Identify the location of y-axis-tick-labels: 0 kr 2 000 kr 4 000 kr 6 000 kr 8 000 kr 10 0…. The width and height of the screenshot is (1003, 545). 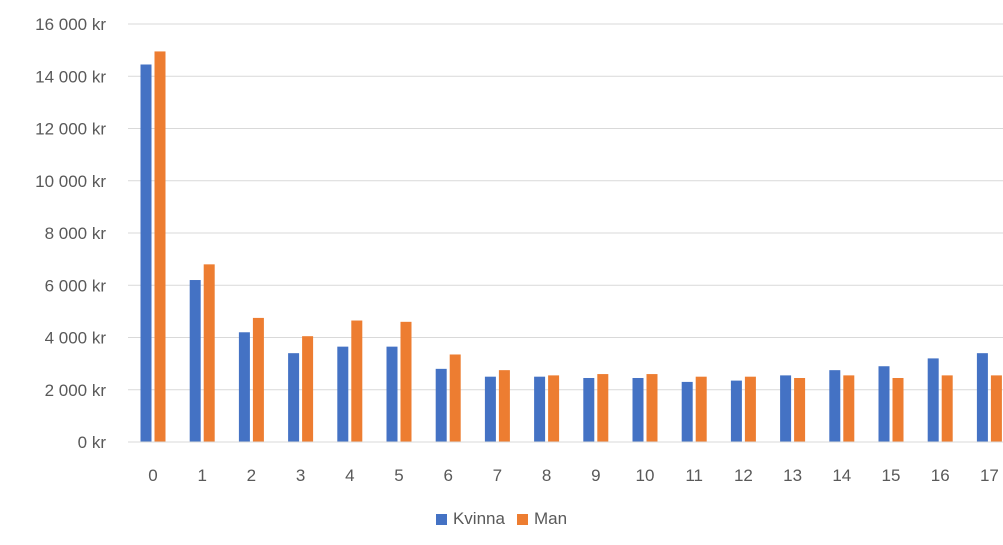
(70, 233).